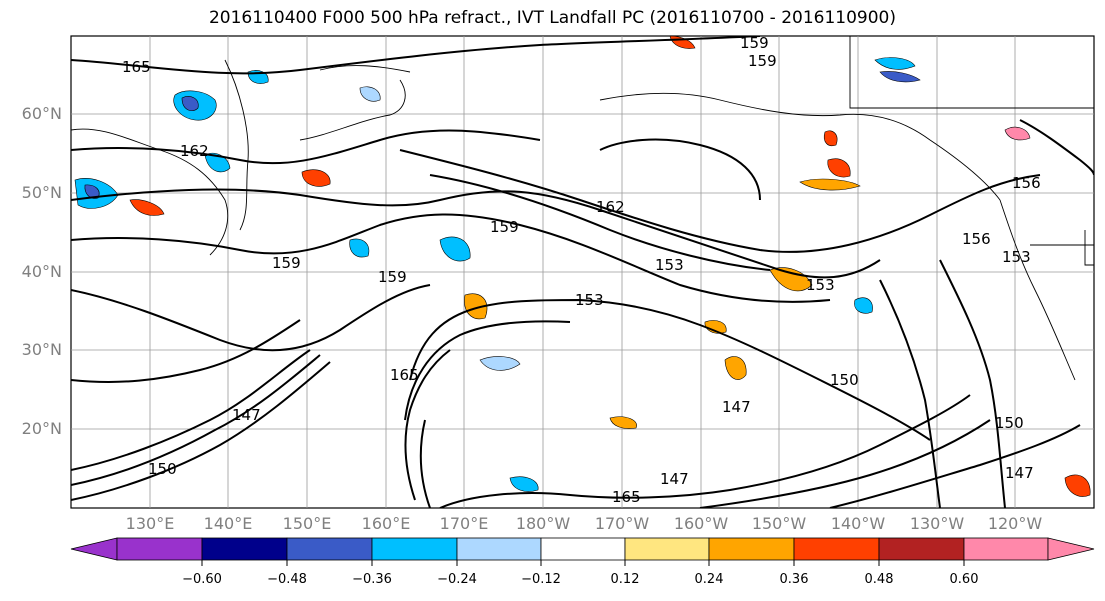 This screenshot has height=601, width=1105. Describe the element at coordinates (386, 523) in the screenshot. I see `lon-label: 160°E` at that location.